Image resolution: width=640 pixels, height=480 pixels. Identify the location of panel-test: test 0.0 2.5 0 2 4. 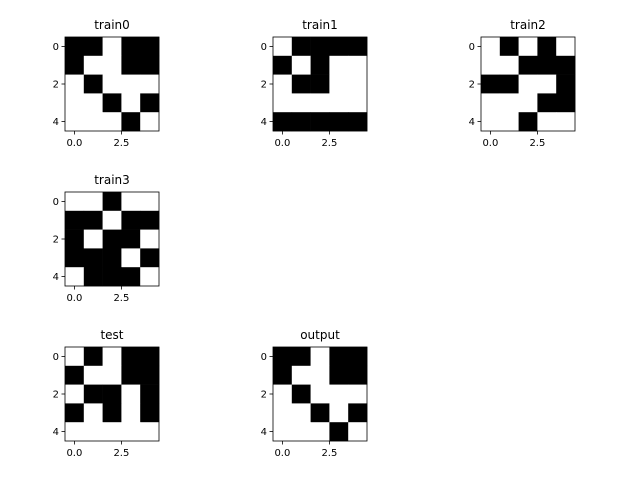
(106, 393).